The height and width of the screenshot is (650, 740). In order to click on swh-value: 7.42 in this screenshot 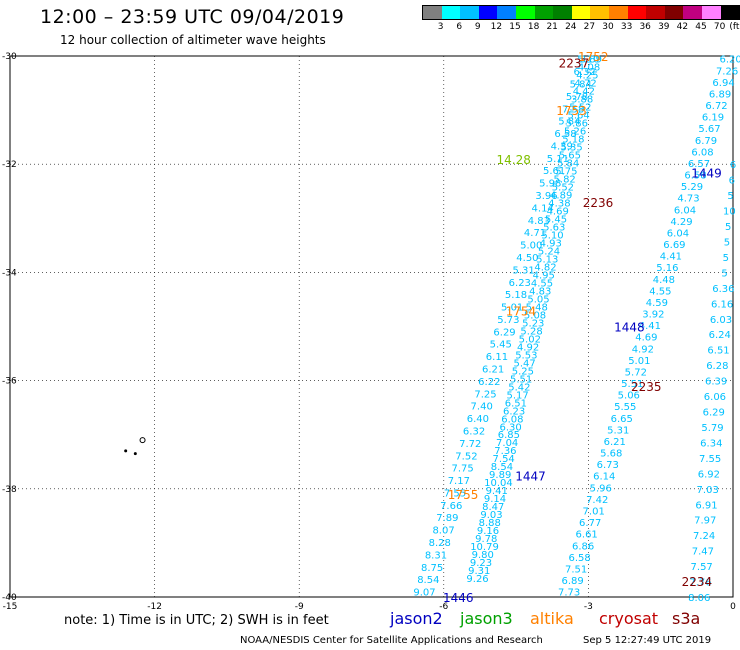, I will do `click(597, 500)`.